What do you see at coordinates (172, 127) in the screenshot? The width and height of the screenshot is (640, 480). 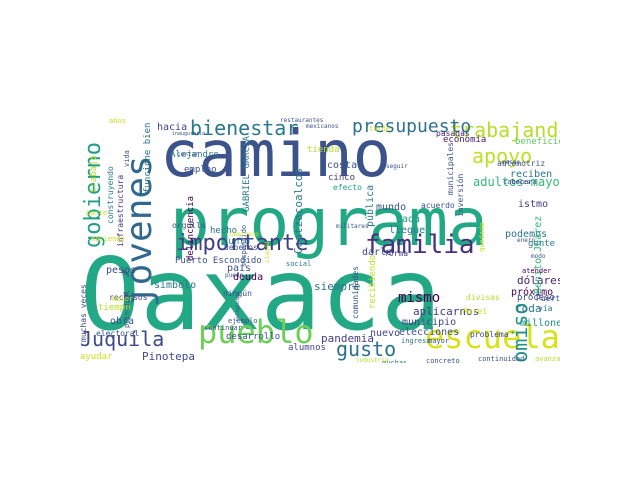 I see `word-hacia: hacia` at bounding box center [172, 127].